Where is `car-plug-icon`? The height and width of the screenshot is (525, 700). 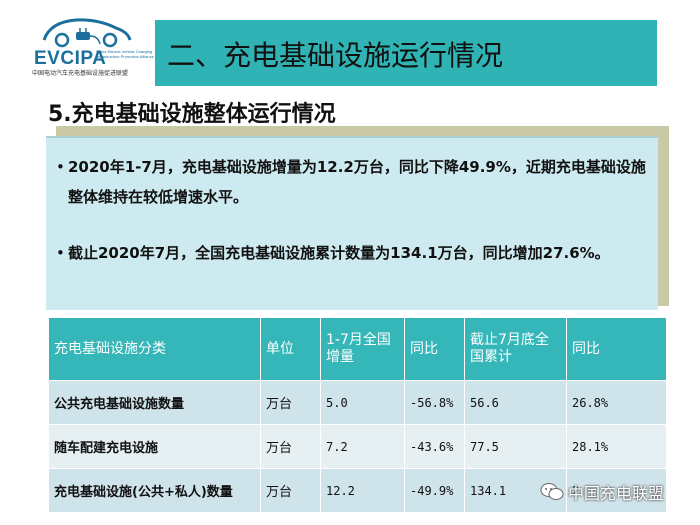
car-plug-icon is located at coordinates (87, 33).